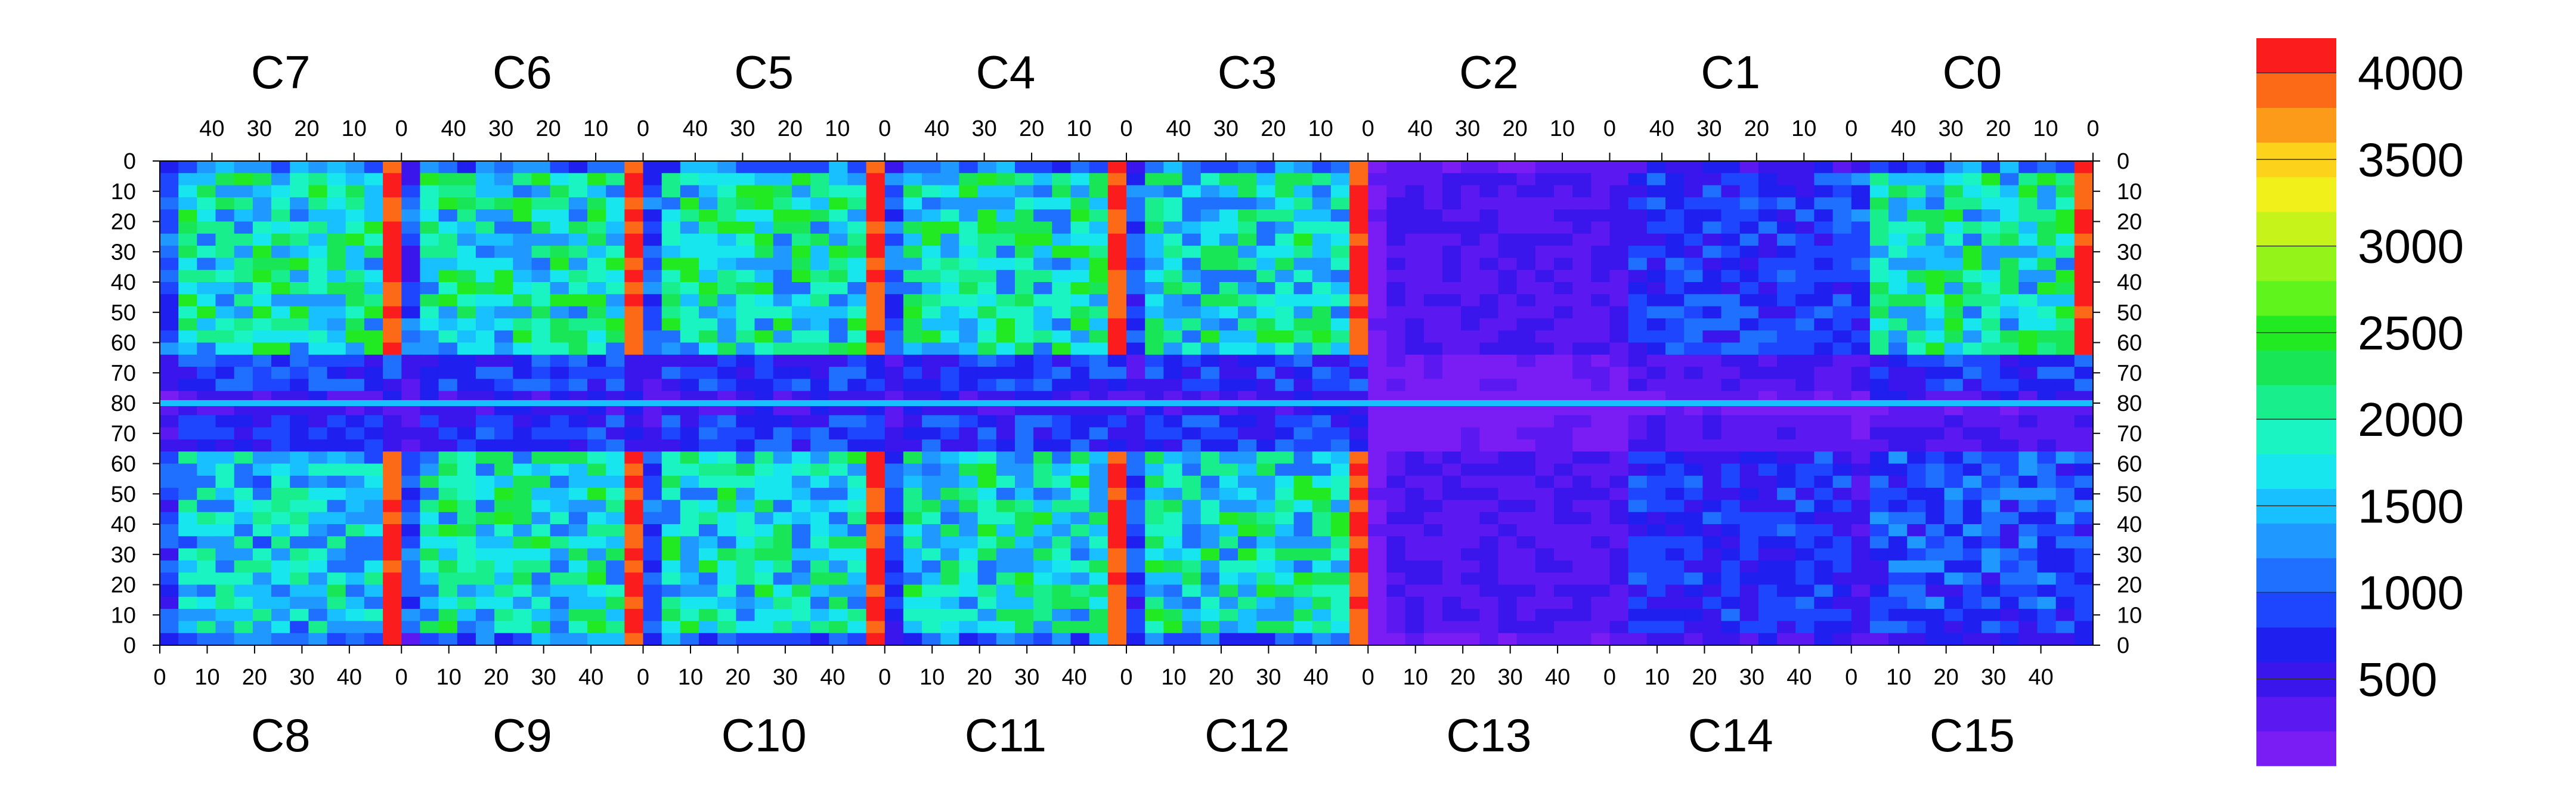 The width and height of the screenshot is (2576, 805). I want to click on y-tick-label-left: 30, so click(123, 253).